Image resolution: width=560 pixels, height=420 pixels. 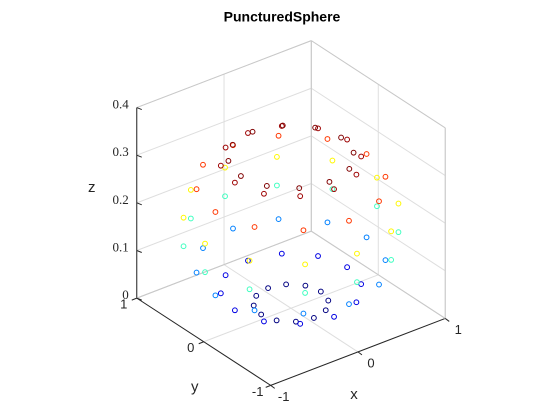 I want to click on y-tick-label: 1, so click(x=123, y=304).